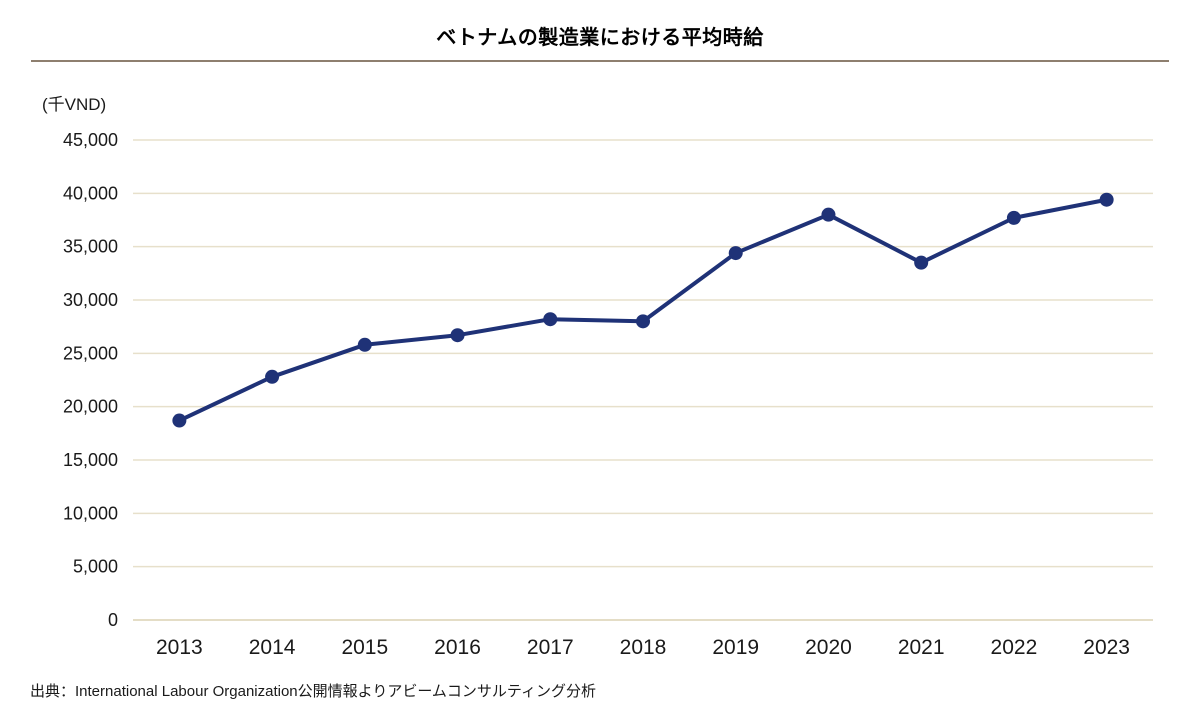 The image size is (1200, 720). I want to click on x-tick-label: 2018, so click(643, 647).